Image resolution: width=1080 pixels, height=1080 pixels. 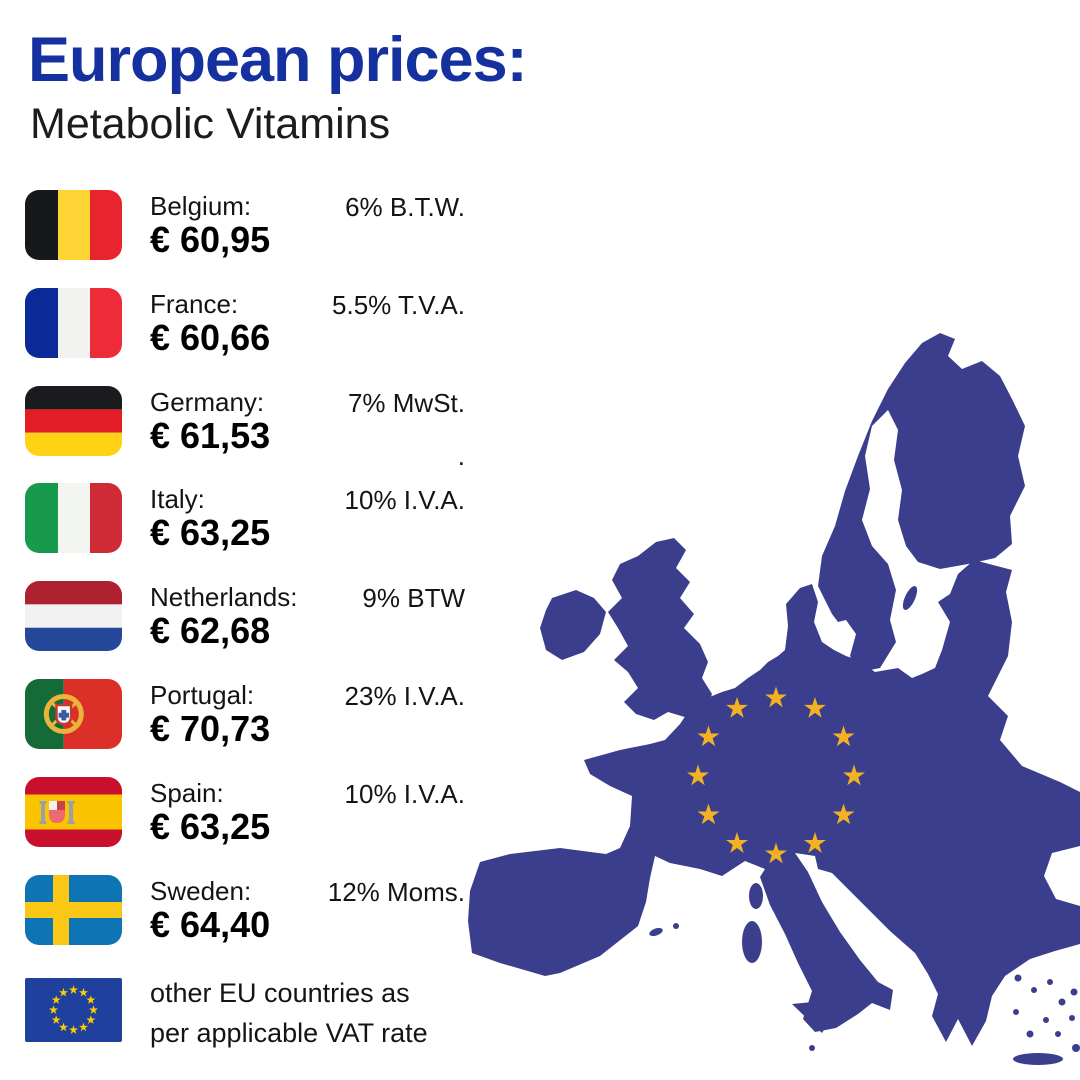 I want to click on price-value: € 61,53, so click(x=210, y=435).